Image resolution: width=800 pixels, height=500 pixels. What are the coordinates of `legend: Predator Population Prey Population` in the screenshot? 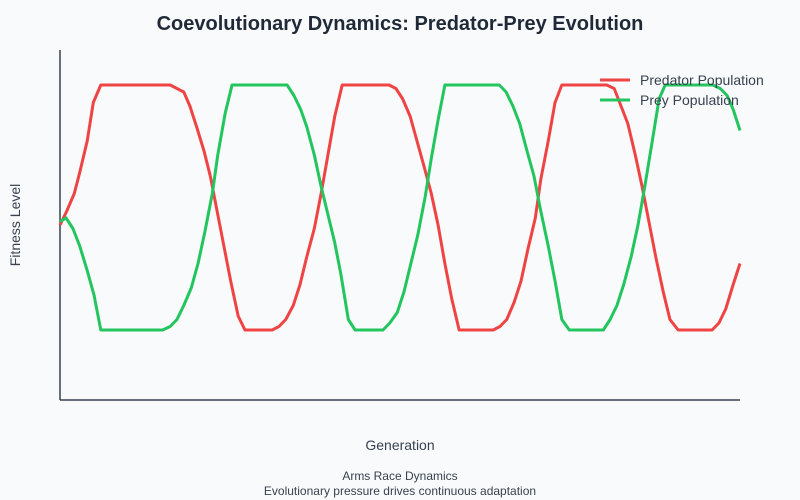 It's located at (682, 90).